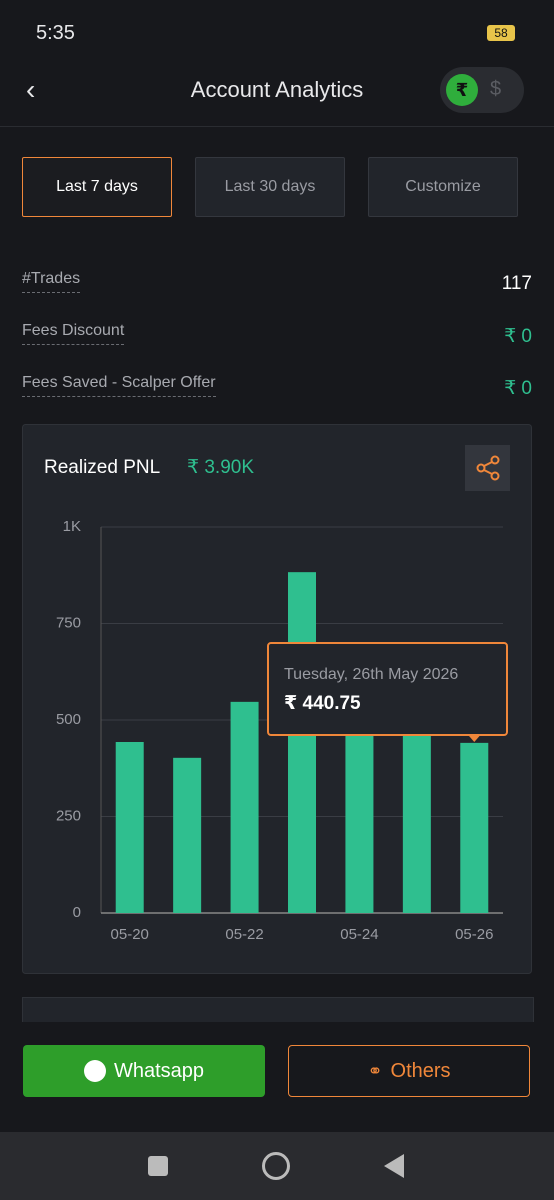 The width and height of the screenshot is (554, 1200). I want to click on nav-recent, so click(158, 1166).